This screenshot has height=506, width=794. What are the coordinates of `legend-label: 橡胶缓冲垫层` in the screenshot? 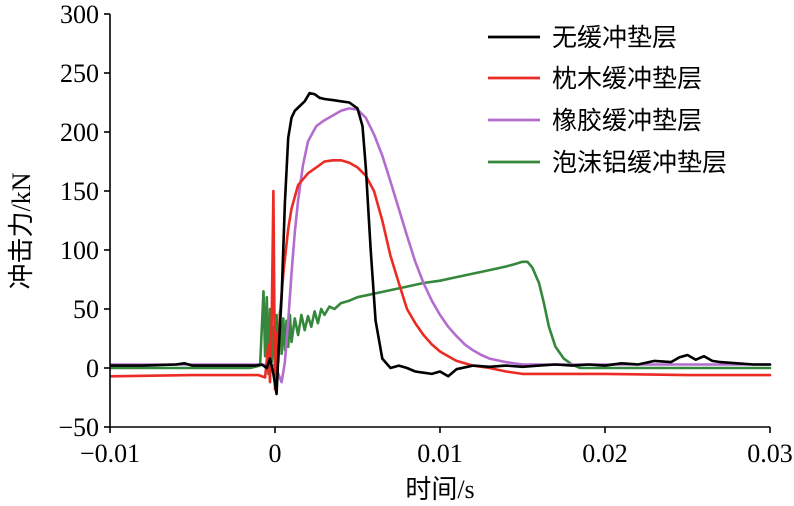 It's located at (627, 121).